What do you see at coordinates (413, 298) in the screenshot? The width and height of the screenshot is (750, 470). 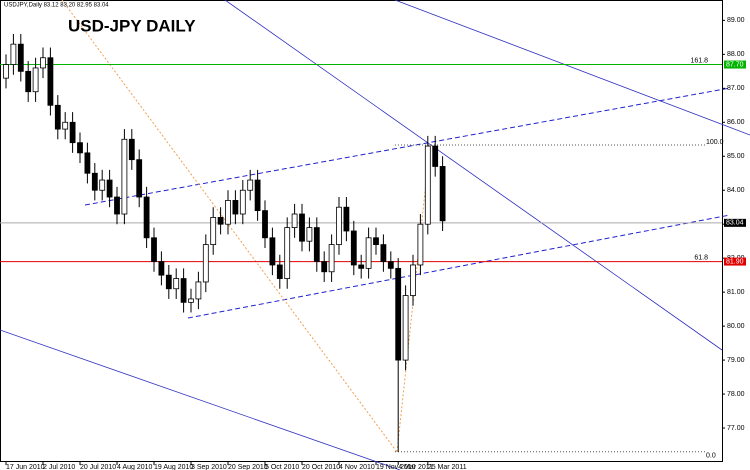 I see `fib-trend` at bounding box center [413, 298].